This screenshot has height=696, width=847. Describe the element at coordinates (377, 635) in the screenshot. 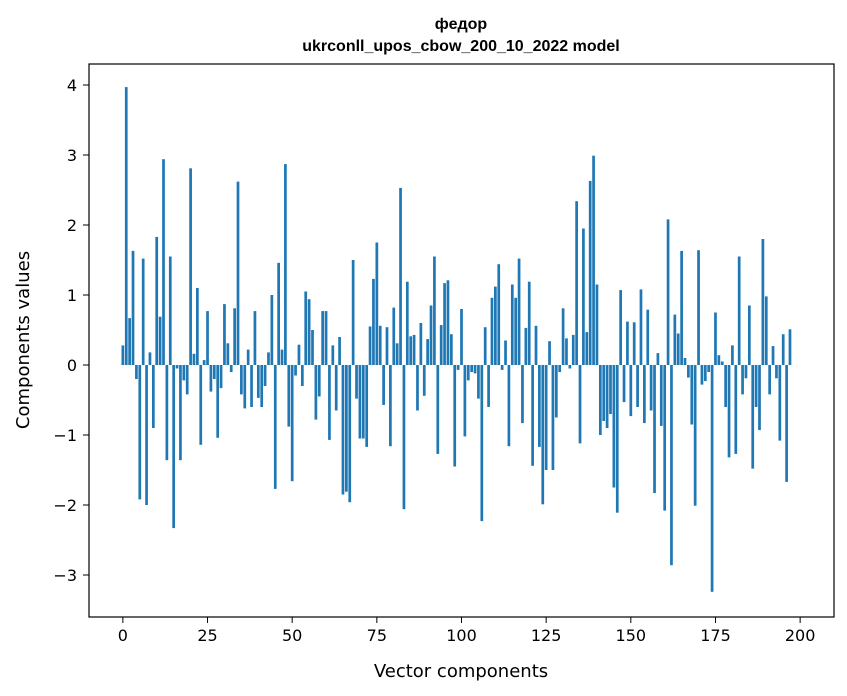

I see `x-tick-label: 75` at that location.